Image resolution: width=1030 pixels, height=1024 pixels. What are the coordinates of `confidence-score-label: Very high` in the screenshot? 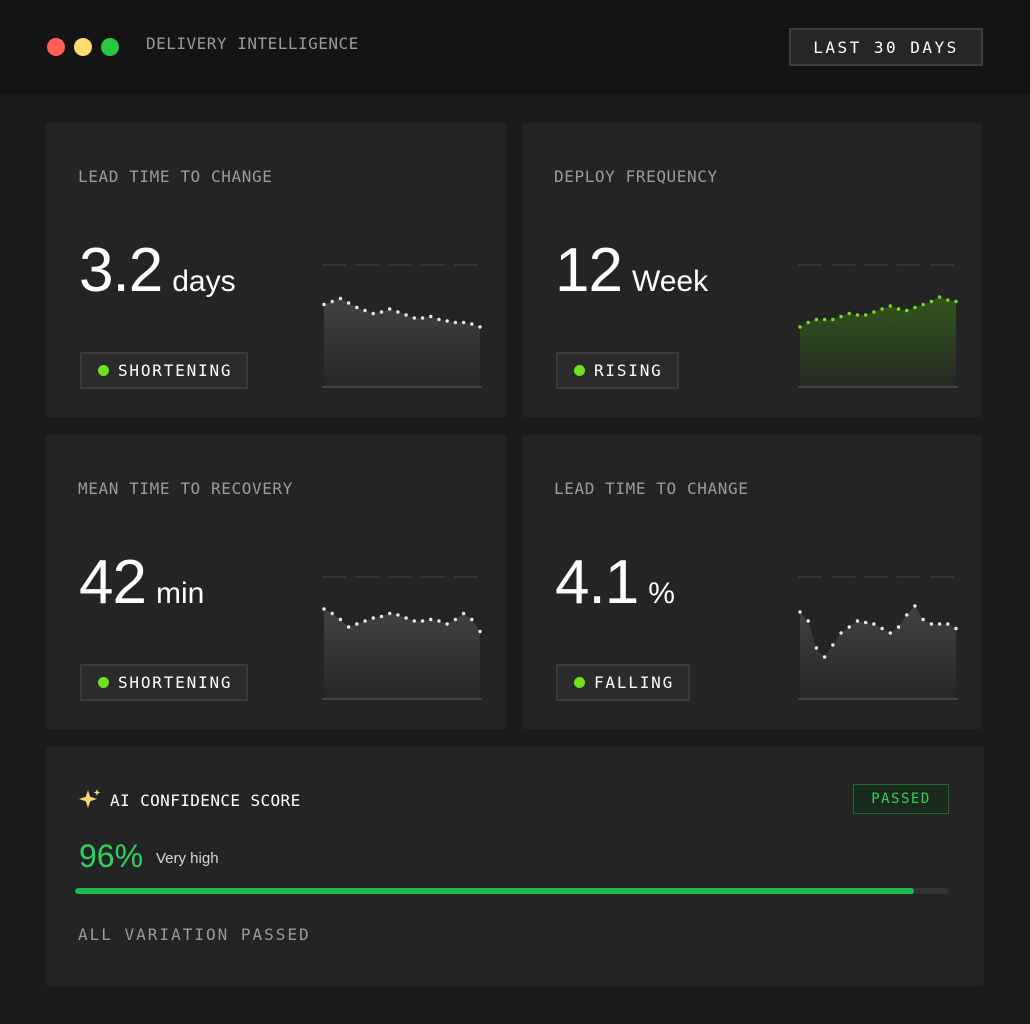 It's located at (187, 858).